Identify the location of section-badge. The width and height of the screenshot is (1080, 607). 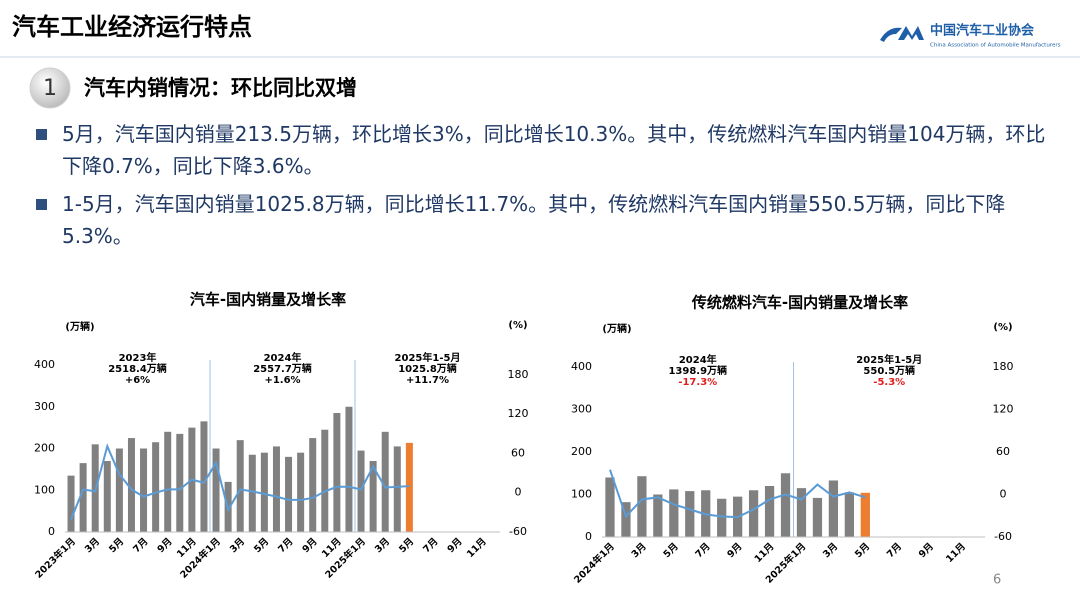
(50, 88).